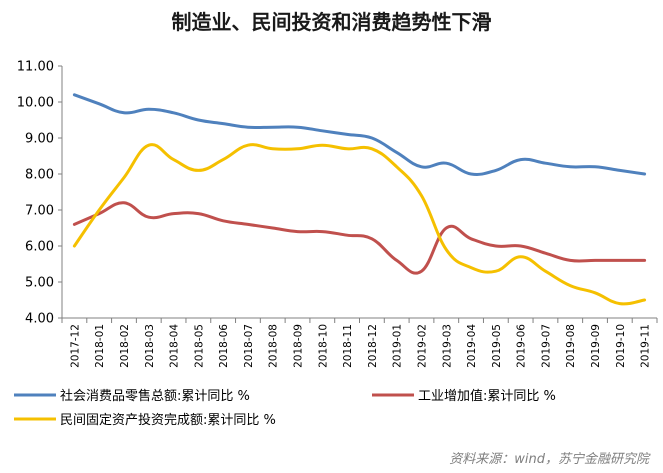 This screenshot has height=473, width=663. Describe the element at coordinates (39, 247) in the screenshot. I see `y-tick-label: 6.00` at that location.